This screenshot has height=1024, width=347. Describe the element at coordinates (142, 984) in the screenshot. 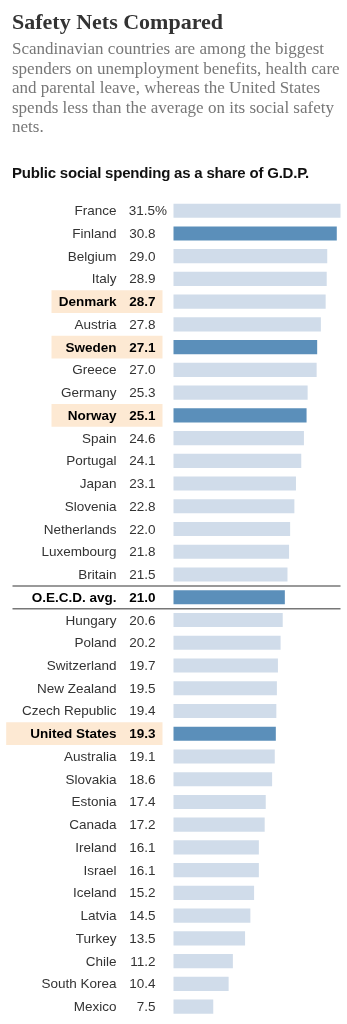

I see `data-label: 10.4` at that location.